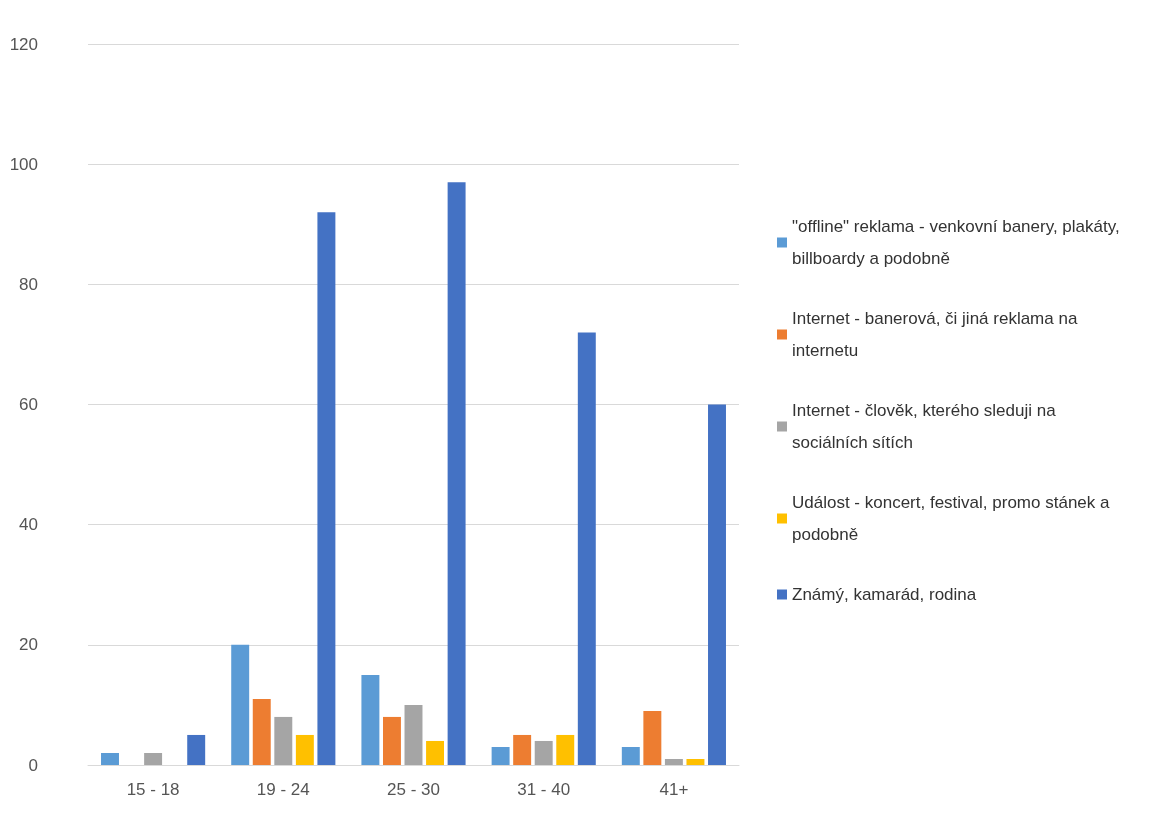 Image resolution: width=1167 pixels, height=821 pixels. Describe the element at coordinates (884, 594) in the screenshot. I see `legend-label: Známý, kamarád, rodina` at that location.